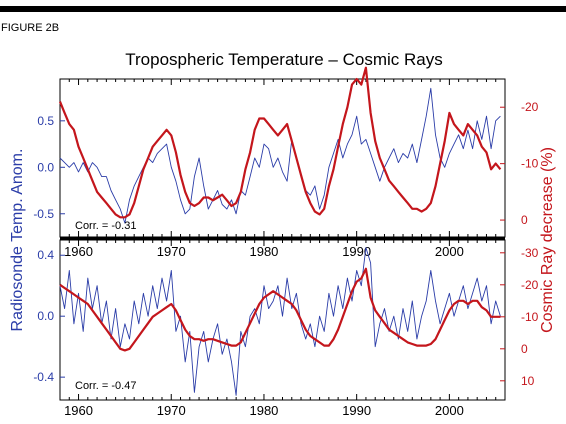 This screenshot has height=424, width=566. Describe the element at coordinates (45, 255) in the screenshot. I see `left-tick-label: 0.4` at that location.